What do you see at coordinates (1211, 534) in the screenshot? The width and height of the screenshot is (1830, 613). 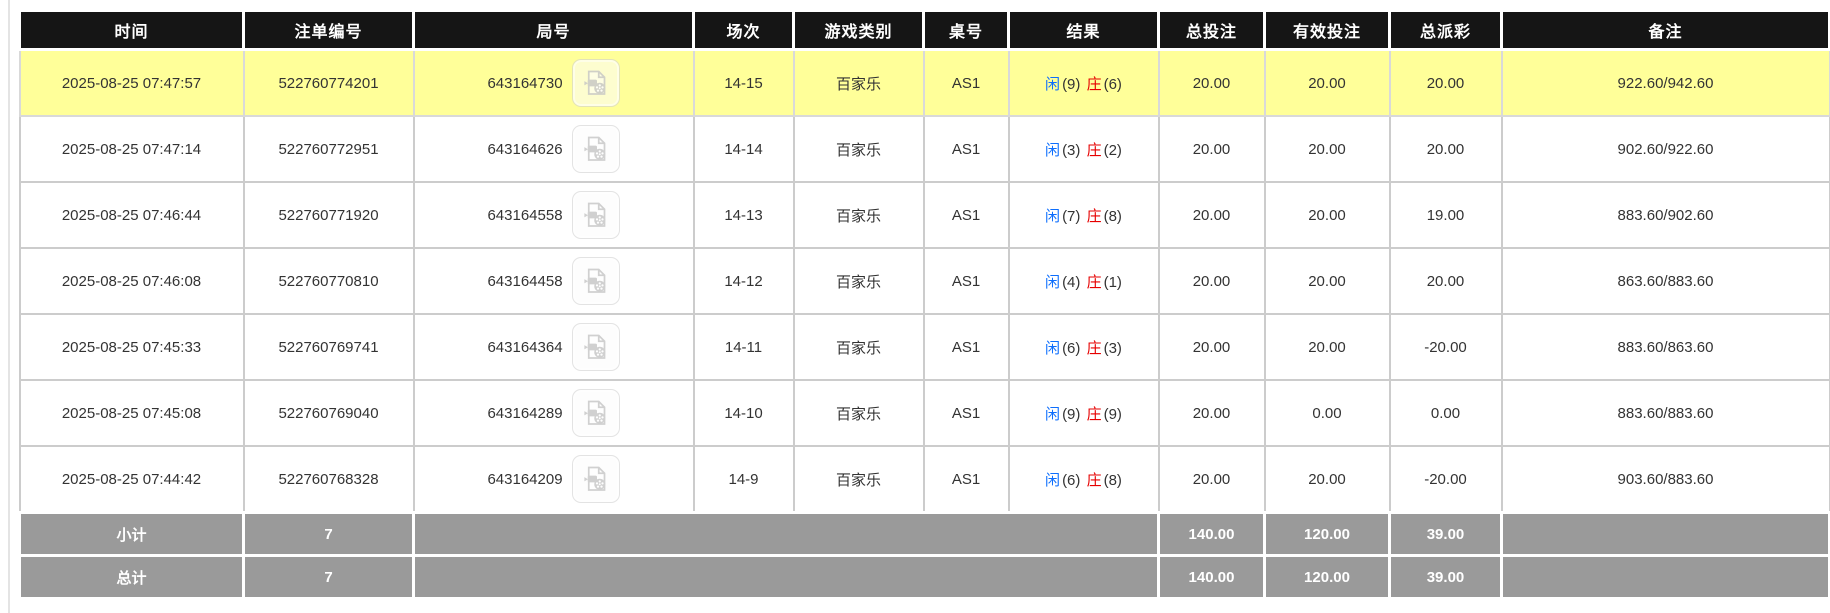 I see `subtotal-total-bet: 140.00` at bounding box center [1211, 534].